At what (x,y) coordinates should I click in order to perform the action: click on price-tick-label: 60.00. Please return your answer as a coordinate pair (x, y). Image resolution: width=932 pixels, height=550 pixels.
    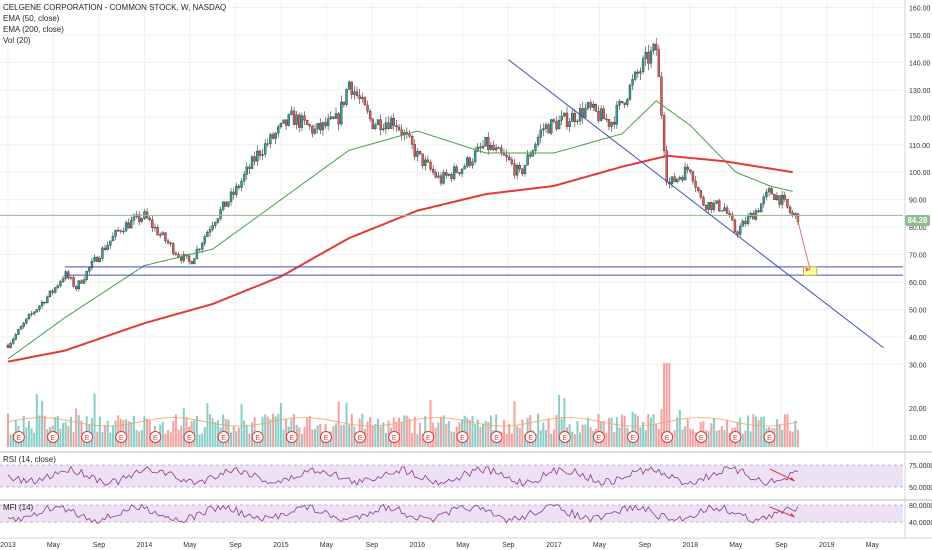
    Looking at the image, I should click on (918, 283).